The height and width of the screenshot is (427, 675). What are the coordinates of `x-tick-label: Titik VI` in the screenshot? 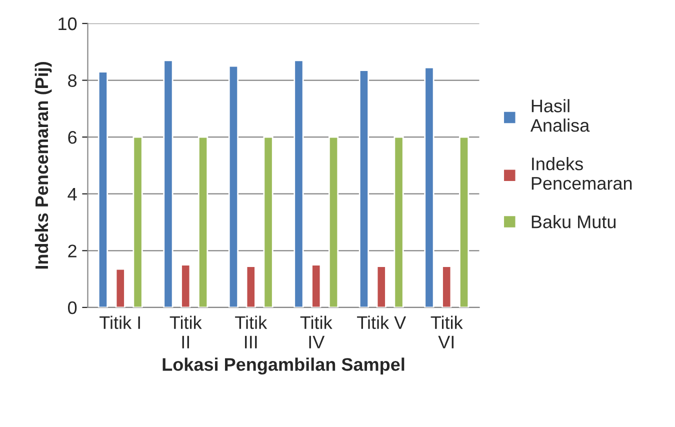 It's located at (446, 332).